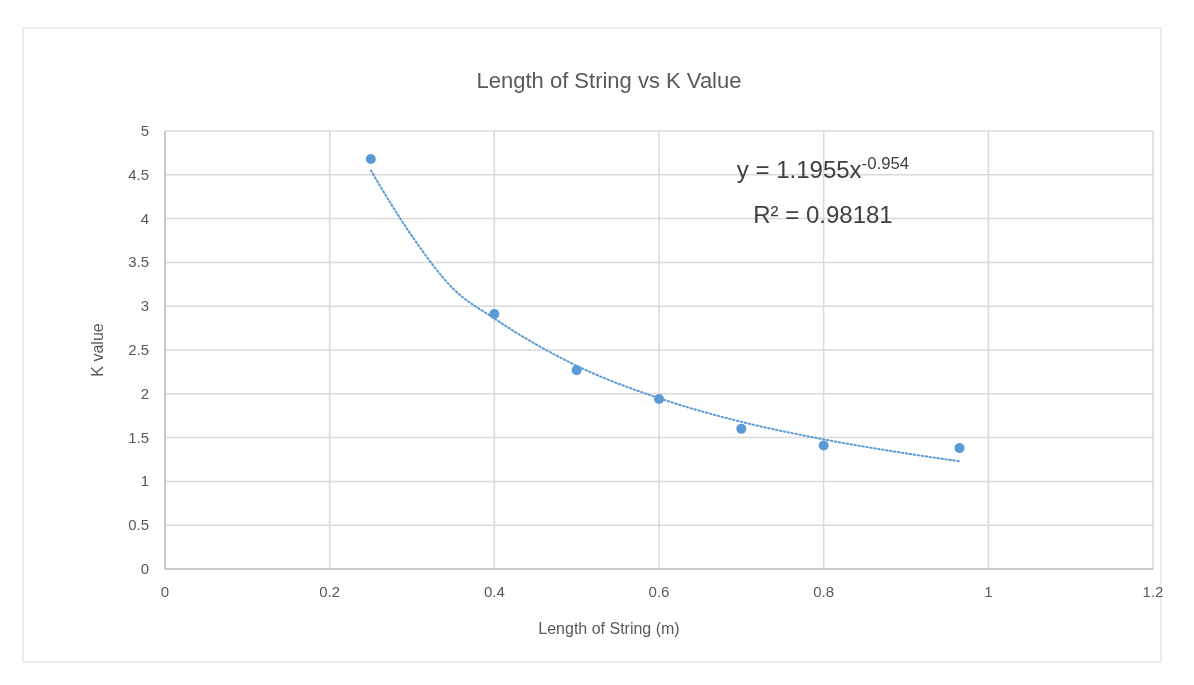  Describe the element at coordinates (144, 568) in the screenshot. I see `y-tick-label: 0` at that location.